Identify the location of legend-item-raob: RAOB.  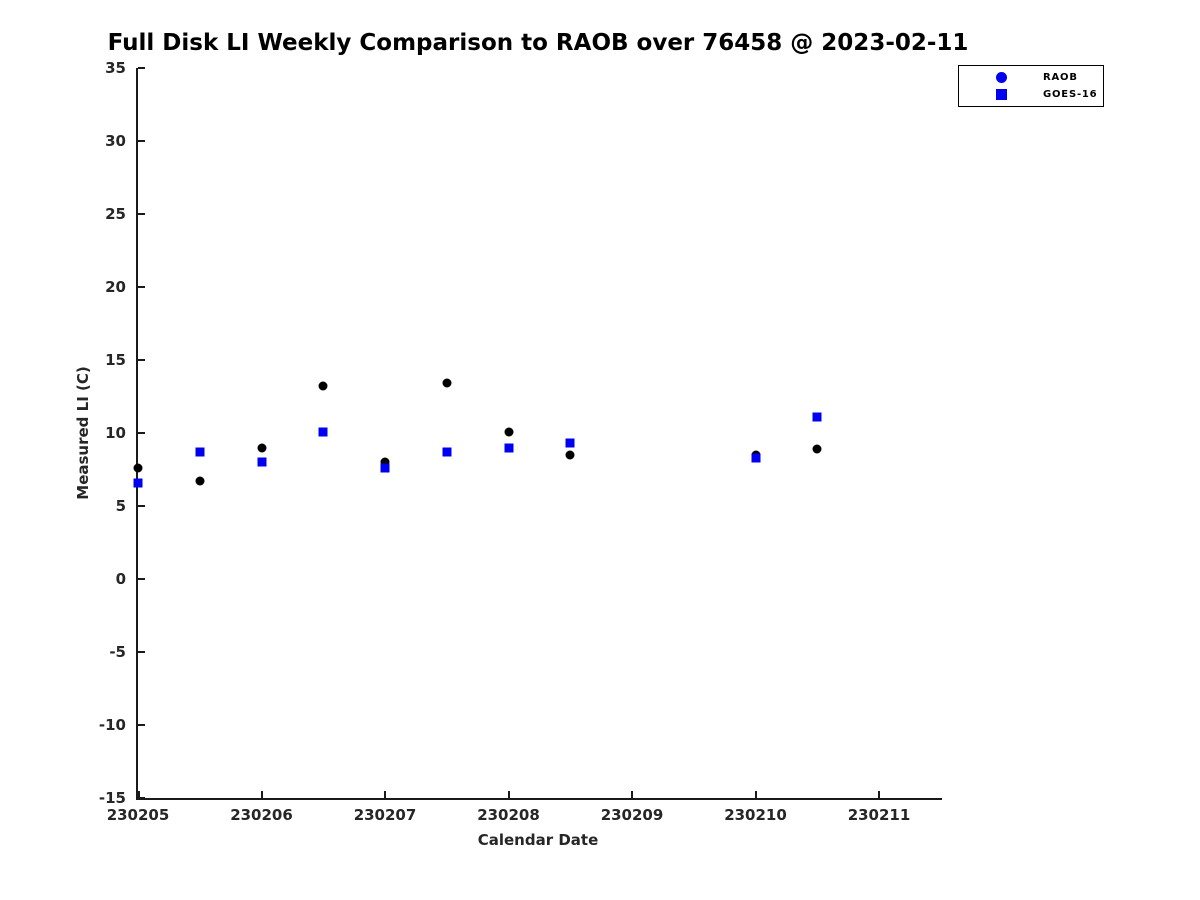
(1031, 78).